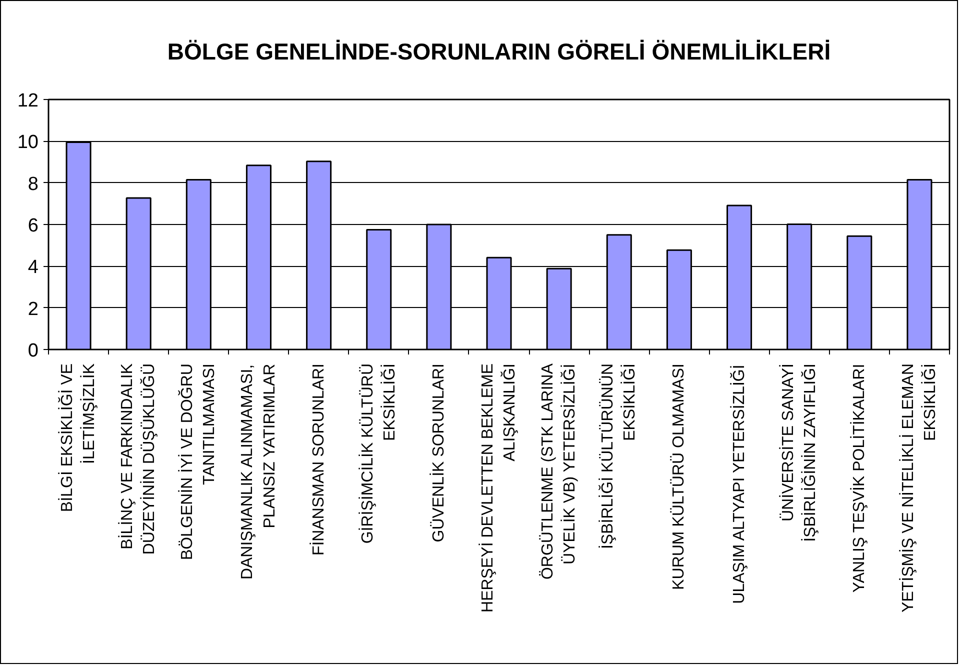 This screenshot has height=666, width=960. Describe the element at coordinates (919, 487) in the screenshot. I see `x-tick-label: YETİŞMİŞ VE NİTELİKLİ ELEMAN EKSİKLİĞİ` at that location.